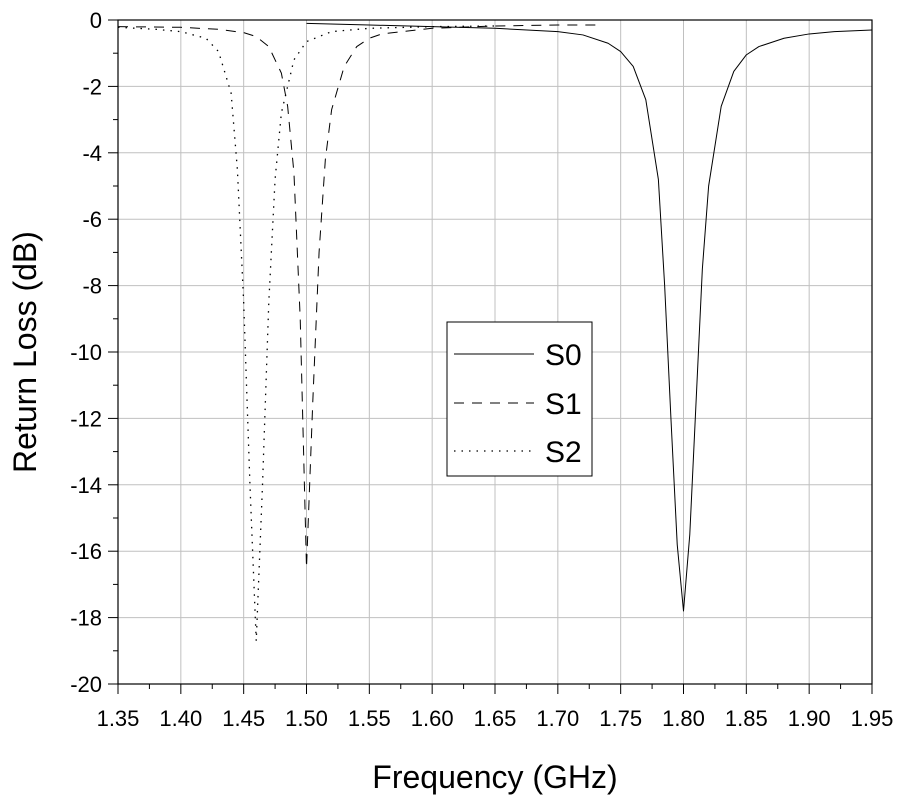 The image size is (900, 800). What do you see at coordinates (683, 718) in the screenshot?
I see `x-tick-label: 1.80` at bounding box center [683, 718].